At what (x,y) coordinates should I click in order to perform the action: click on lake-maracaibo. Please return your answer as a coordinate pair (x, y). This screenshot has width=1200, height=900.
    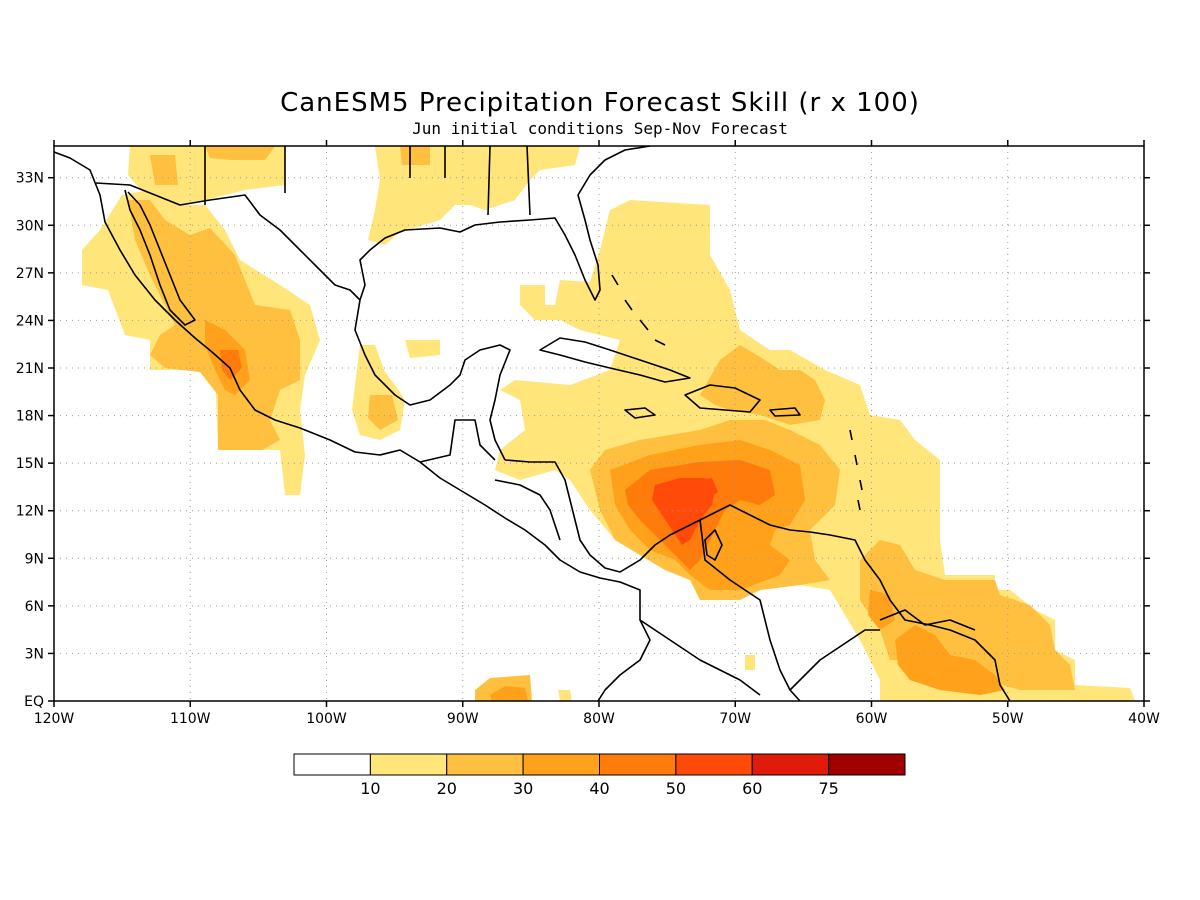
    Looking at the image, I should click on (713, 545).